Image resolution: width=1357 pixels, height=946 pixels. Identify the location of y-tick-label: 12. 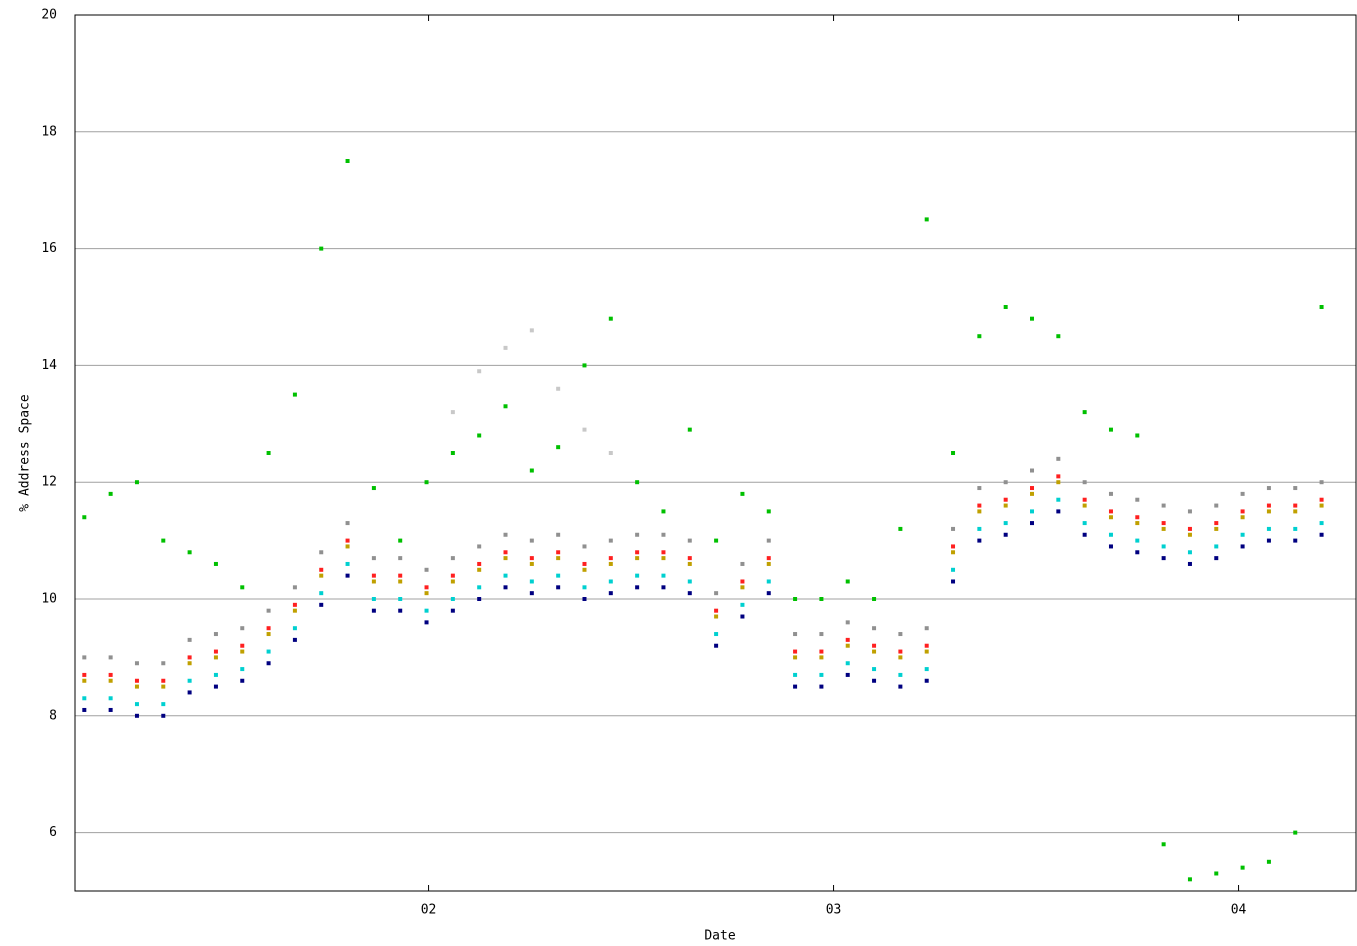
(49, 482).